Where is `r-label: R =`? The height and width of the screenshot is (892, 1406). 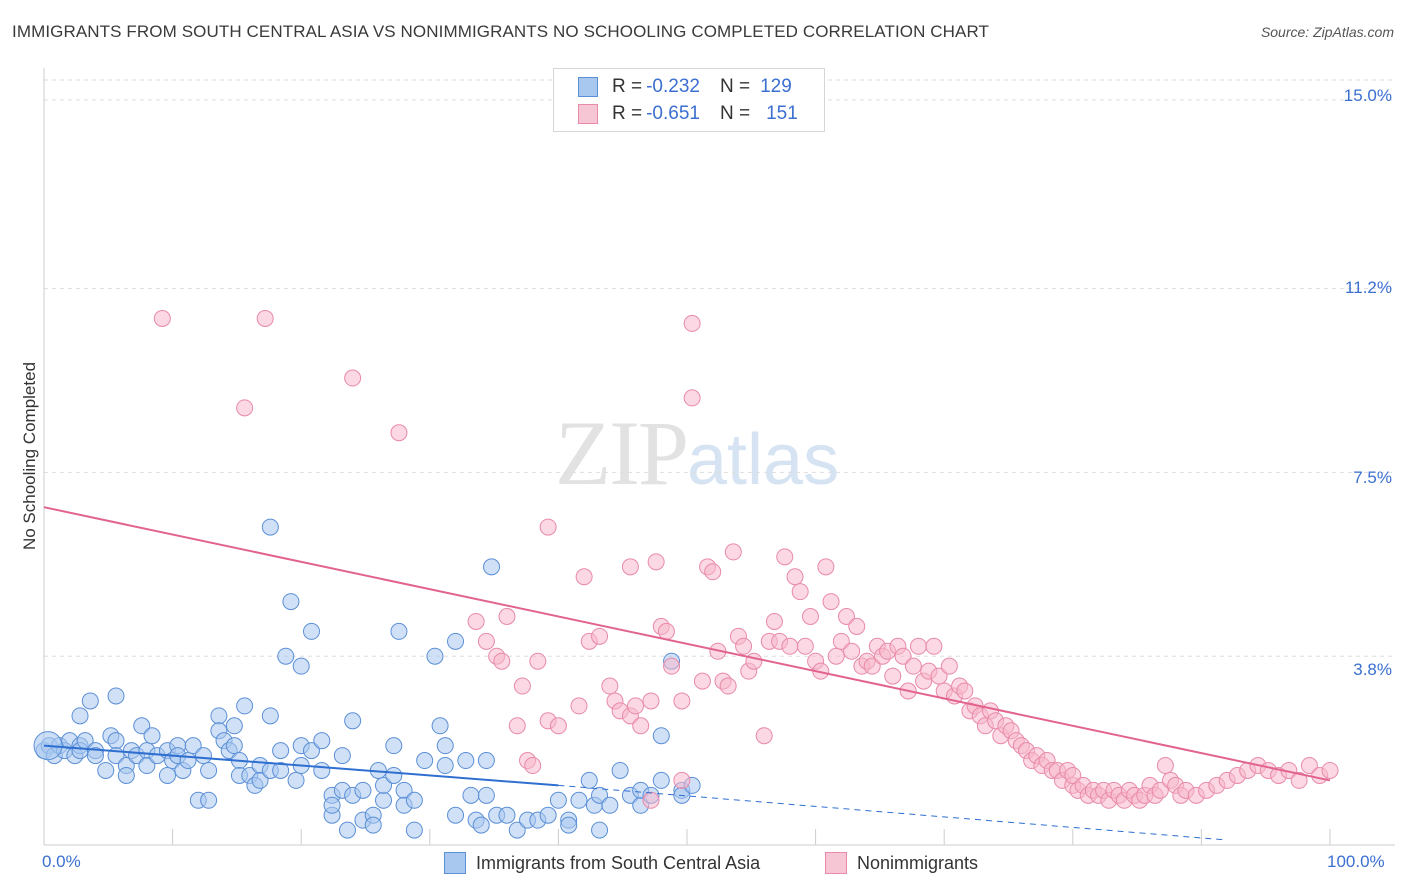 r-label: R = is located at coordinates (627, 113).